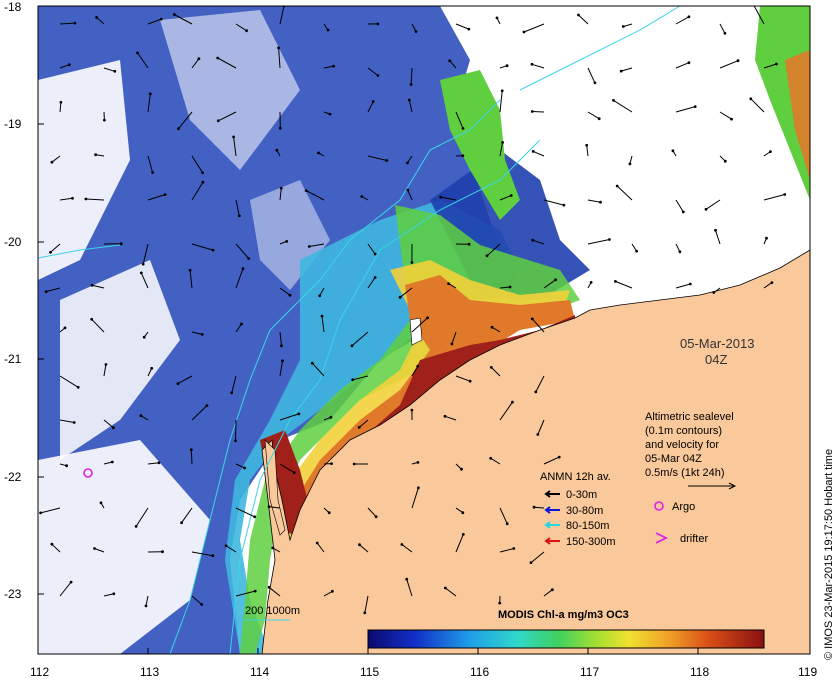 The width and height of the screenshot is (840, 680). I want to click on x-tick-113: 113, so click(149, 672).